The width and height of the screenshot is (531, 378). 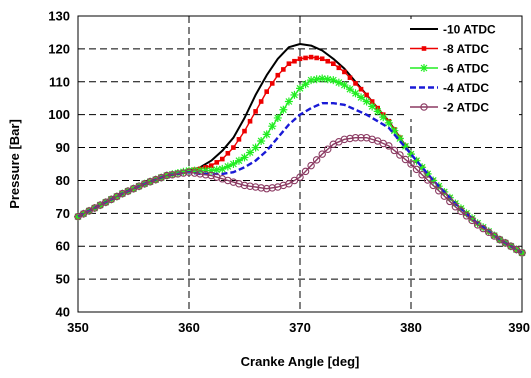 What do you see at coordinates (466, 108) in the screenshot?
I see `legend-label: -2 ATDC` at bounding box center [466, 108].